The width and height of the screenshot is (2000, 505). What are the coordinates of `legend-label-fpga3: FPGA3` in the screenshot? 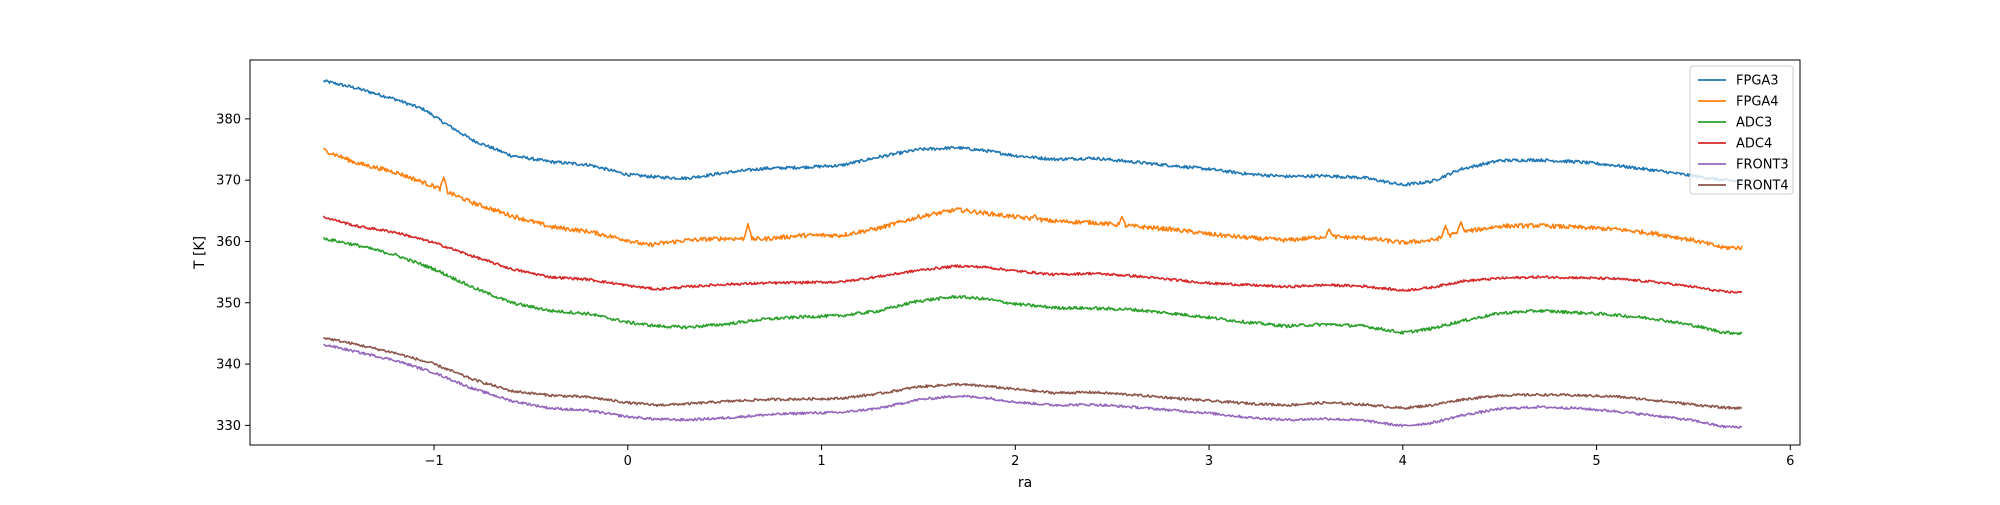 It's located at (1757, 81).